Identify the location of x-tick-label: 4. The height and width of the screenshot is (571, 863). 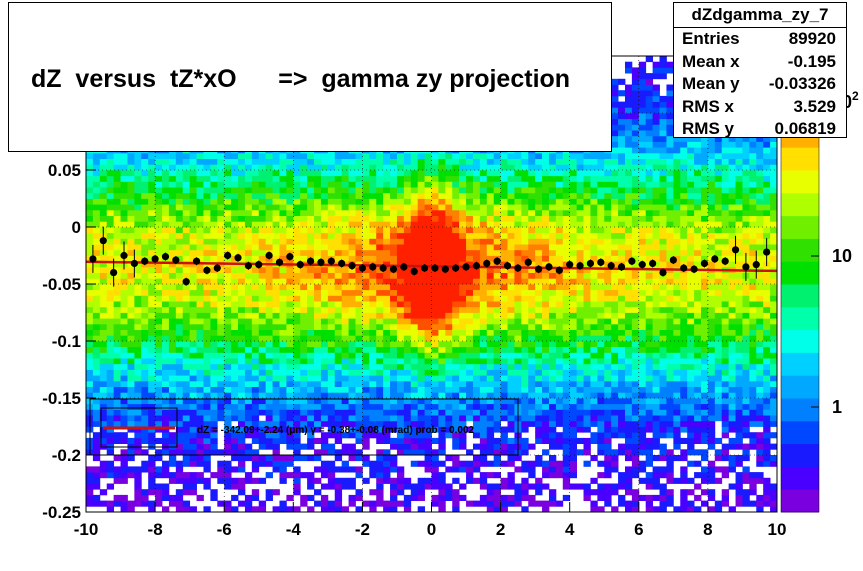
(570, 529).